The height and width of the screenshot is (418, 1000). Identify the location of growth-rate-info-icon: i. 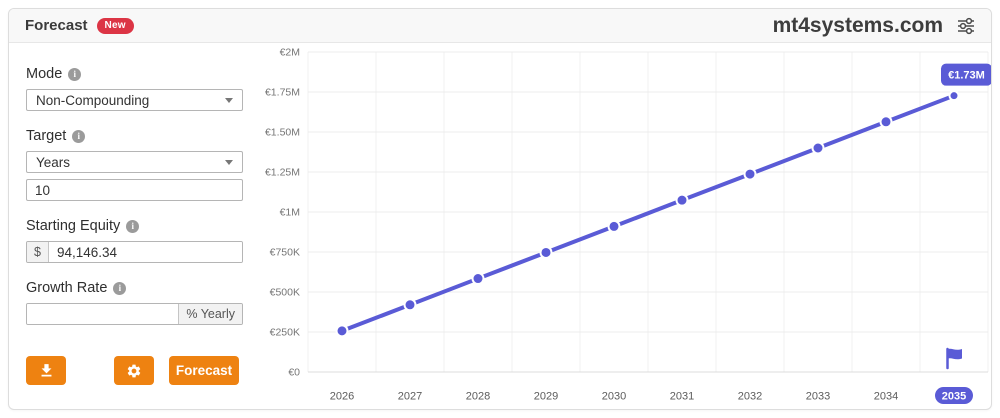
(120, 288).